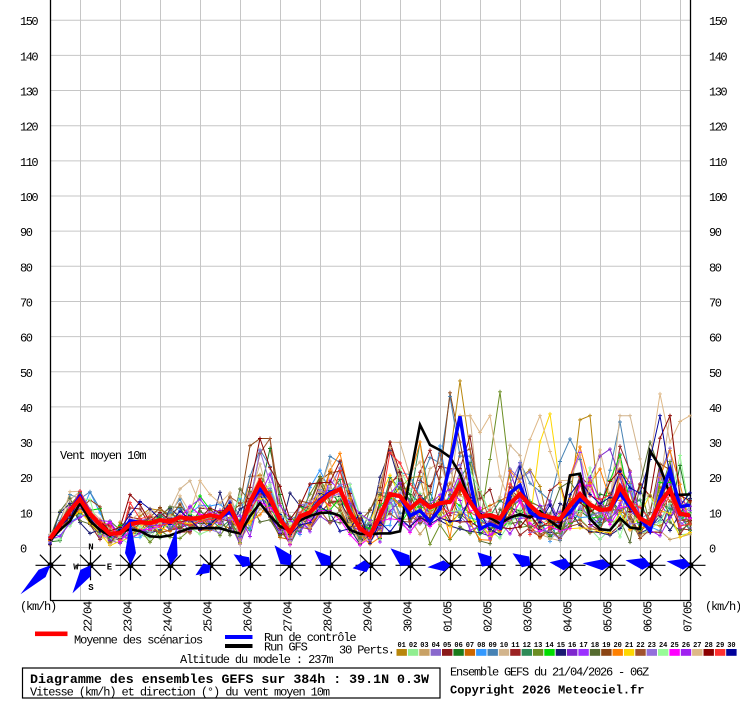 The height and width of the screenshot is (705, 740). What do you see at coordinates (609, 616) in the screenshot?
I see `svg-text: 05/05` at bounding box center [609, 616].